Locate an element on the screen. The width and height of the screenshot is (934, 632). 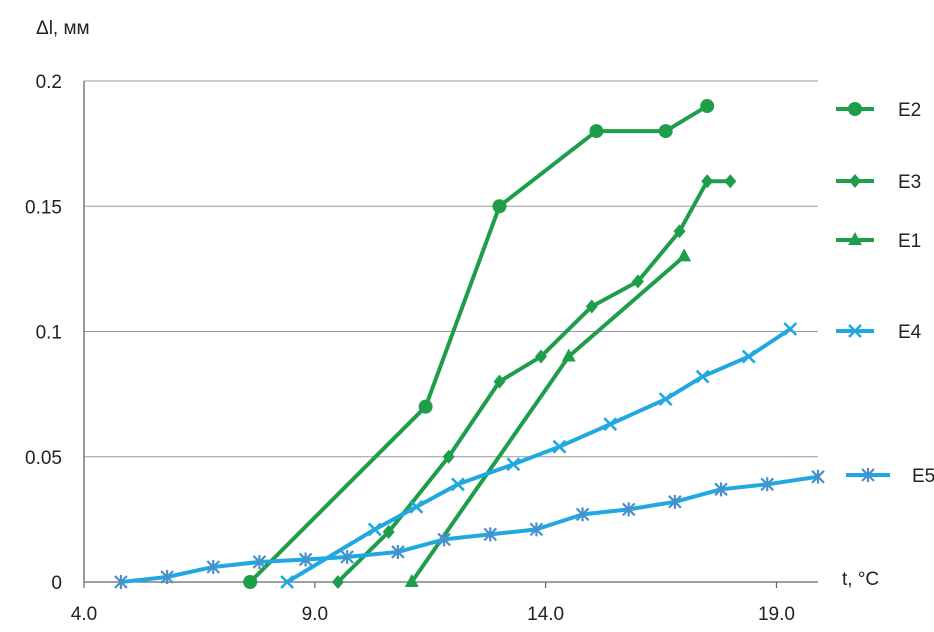
legend-label: E1 is located at coordinates (909, 241).